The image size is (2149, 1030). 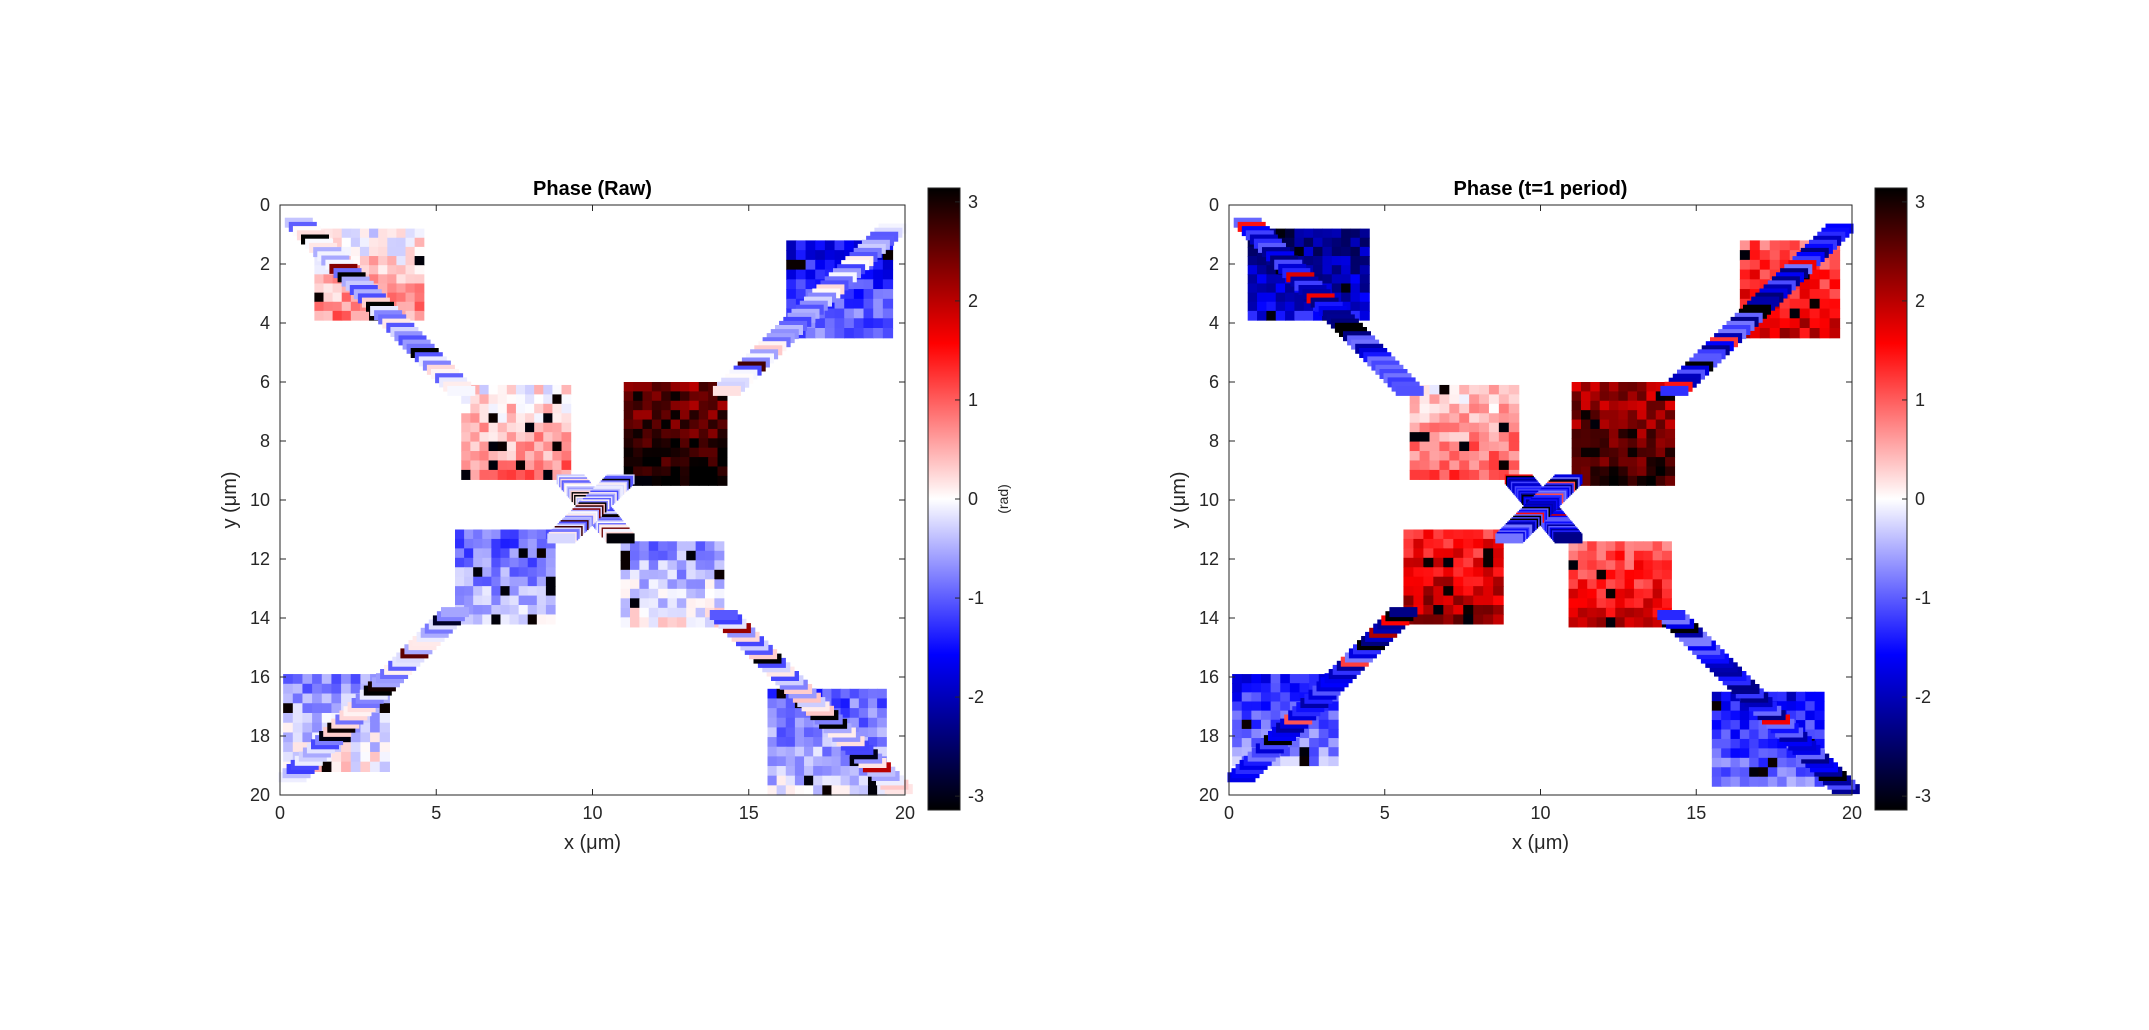 I want to click on heatmap-region, so click(x=1620, y=584).